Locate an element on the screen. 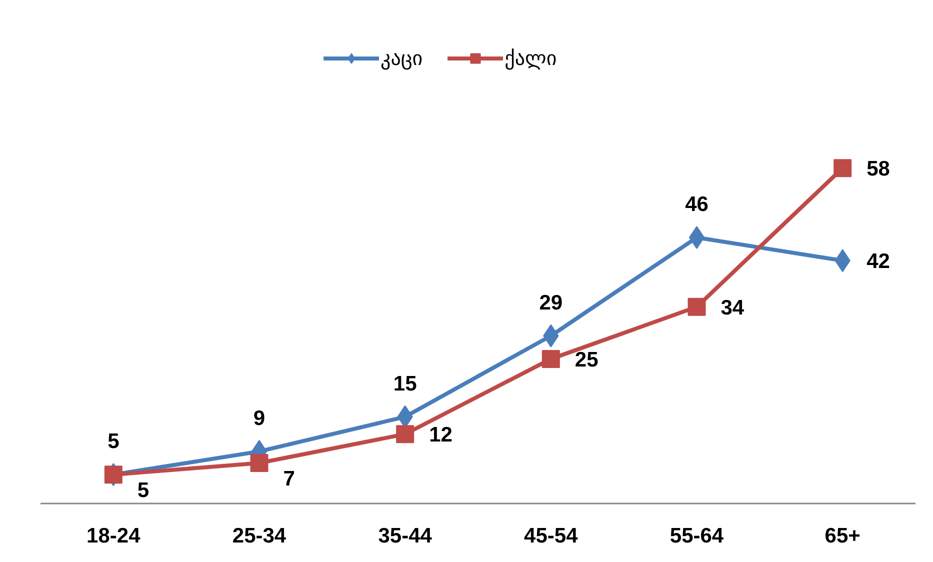  x-tick-label: 65+ is located at coordinates (842, 536).